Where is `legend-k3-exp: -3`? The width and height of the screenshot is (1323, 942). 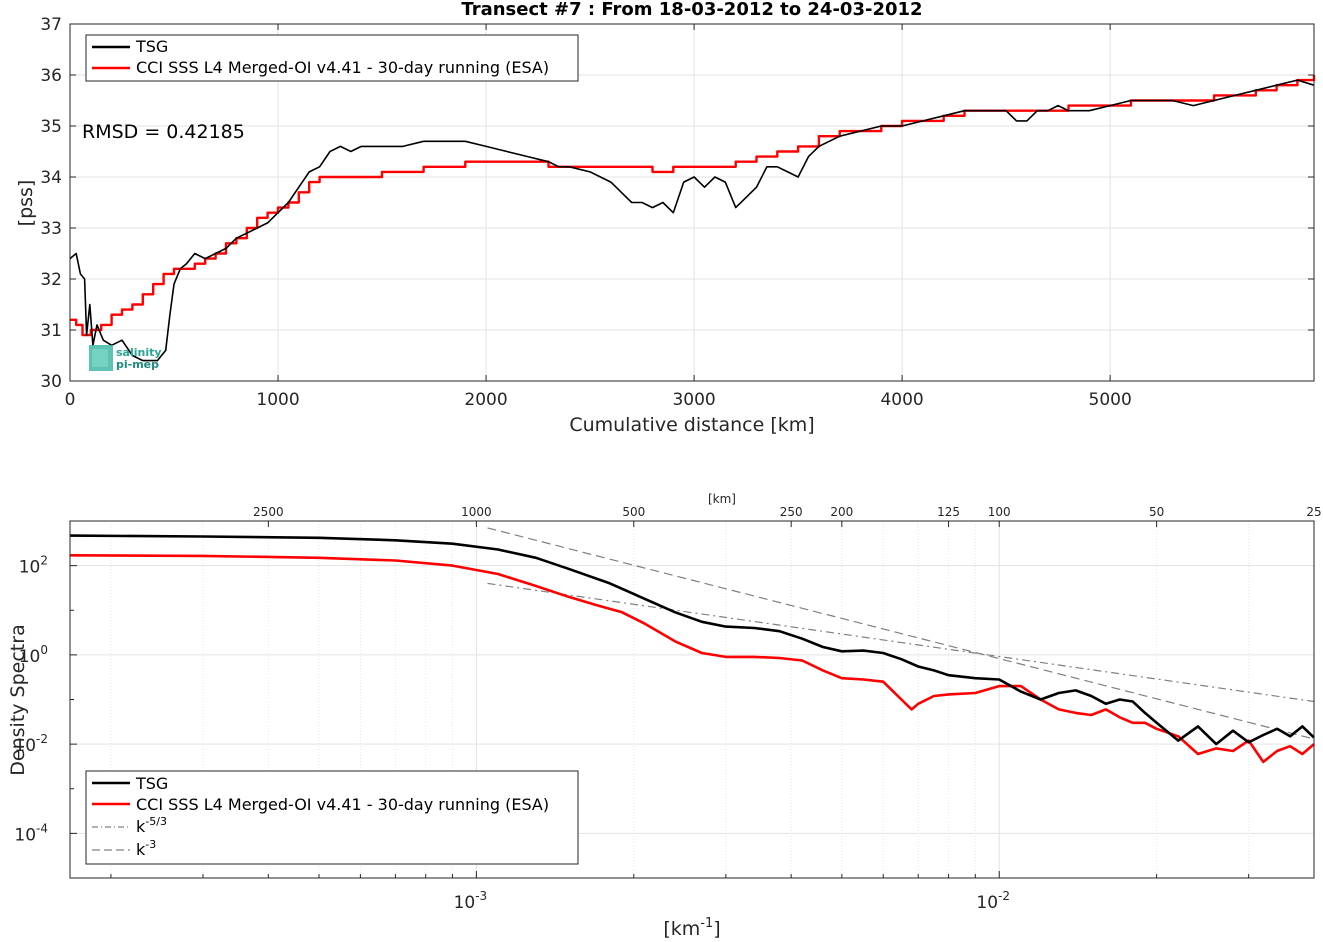 legend-k3-exp: -3 is located at coordinates (150, 844).